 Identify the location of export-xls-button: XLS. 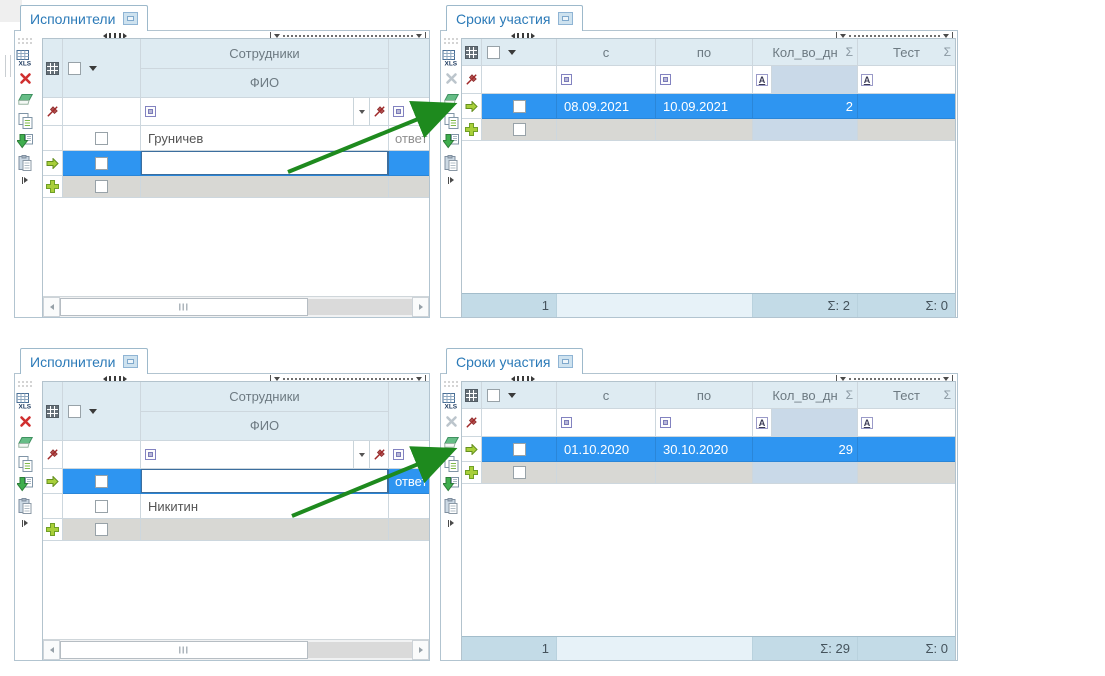
(451, 400).